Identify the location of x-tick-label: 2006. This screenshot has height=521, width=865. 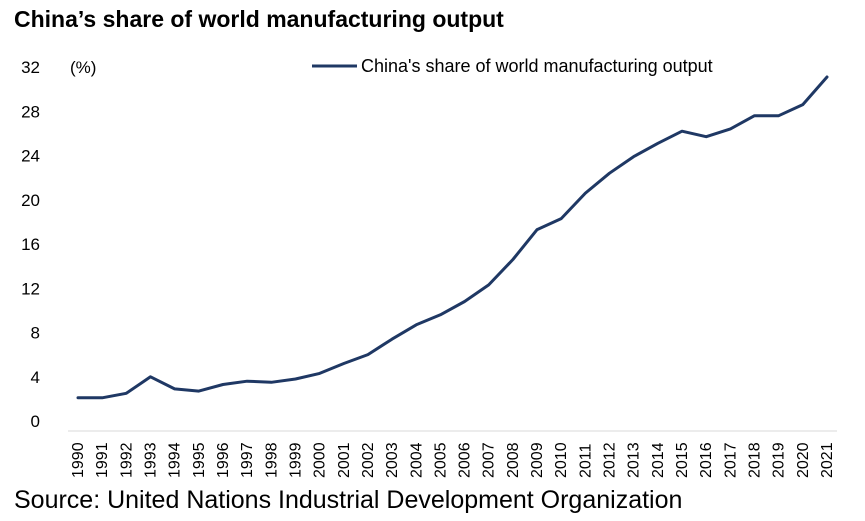
(465, 460).